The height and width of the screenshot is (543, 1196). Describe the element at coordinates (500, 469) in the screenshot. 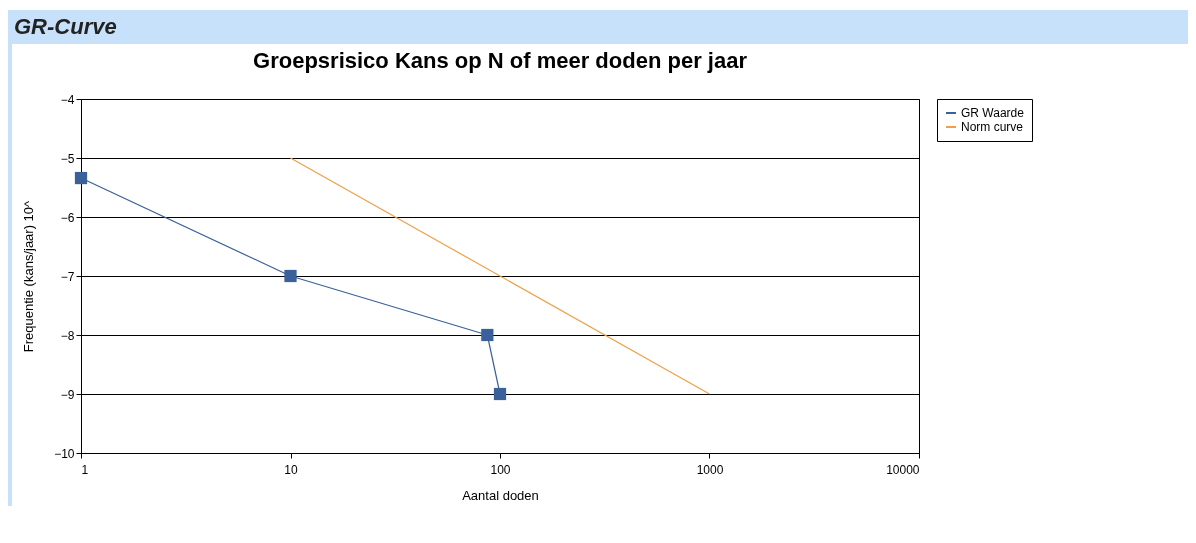

I see `x-tick-label: 100` at that location.